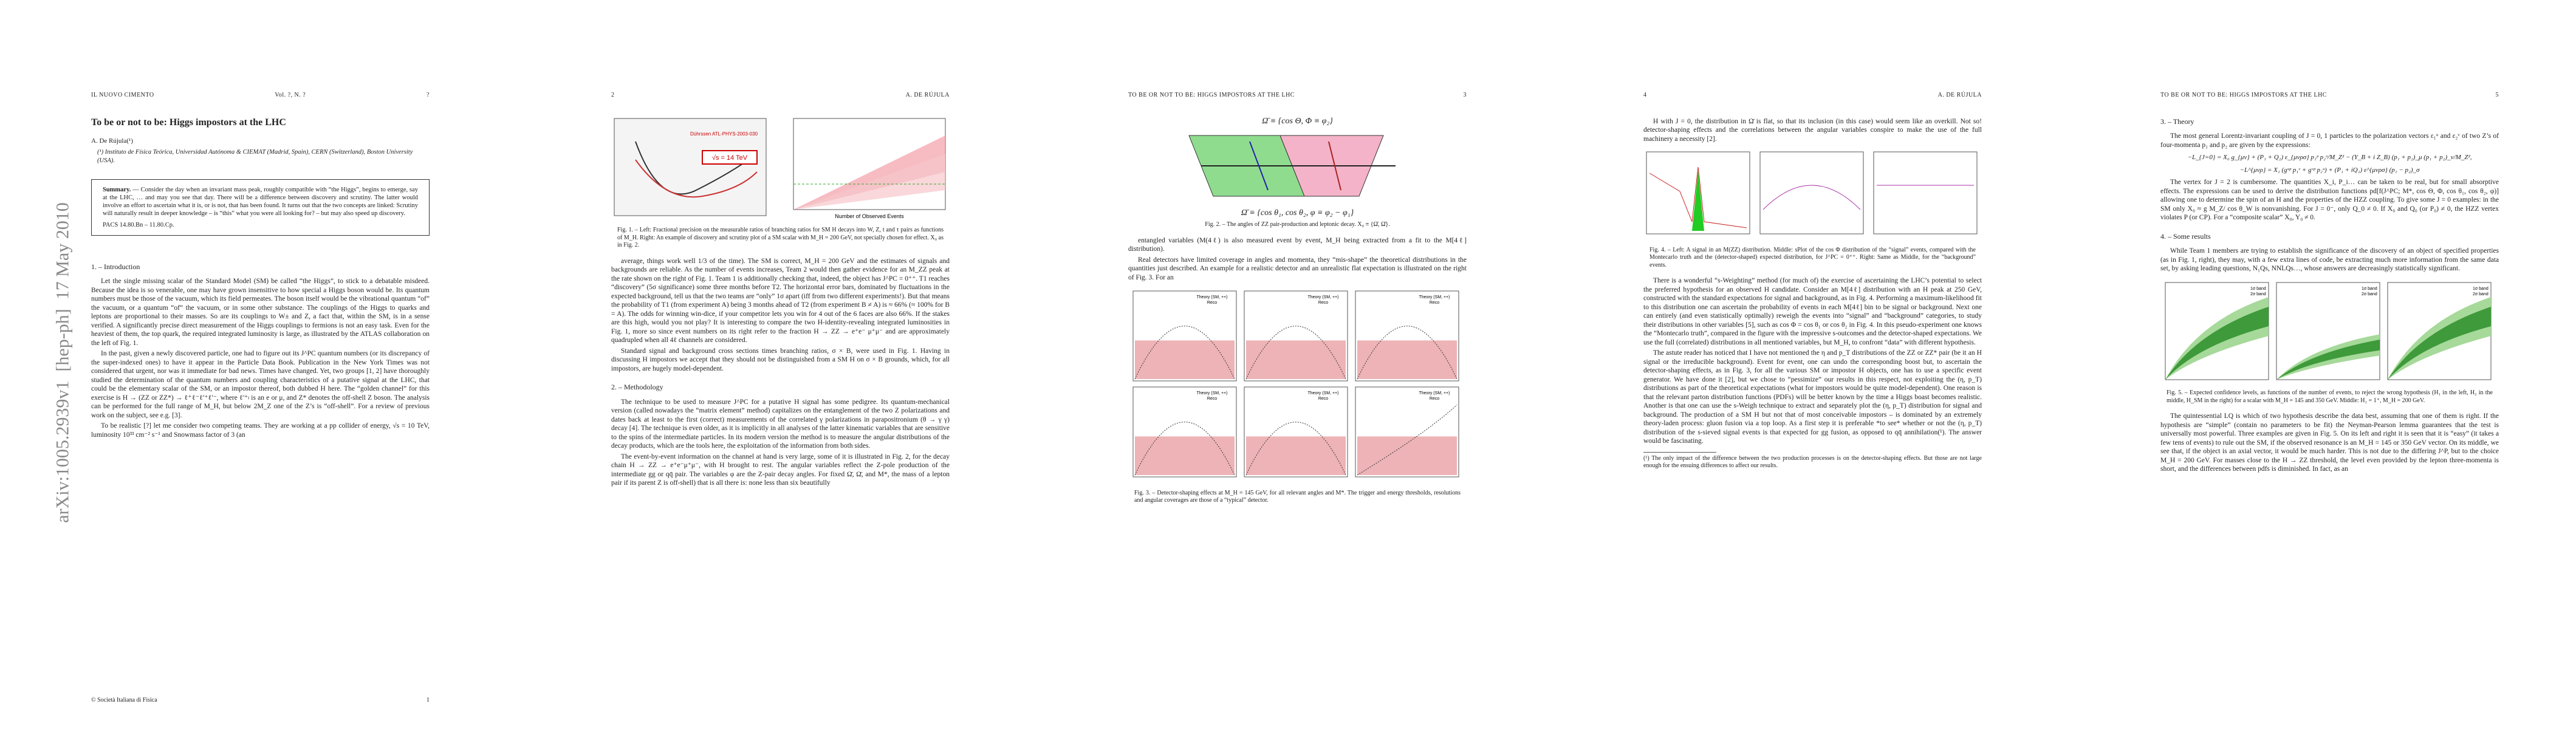 The image size is (2576, 729). Describe the element at coordinates (1297, 212) in the screenshot. I see `equation: Ω̄ ≡ {cos θ₁, cos θ₂, φ ≡ φ₂ − φ₁}` at that location.